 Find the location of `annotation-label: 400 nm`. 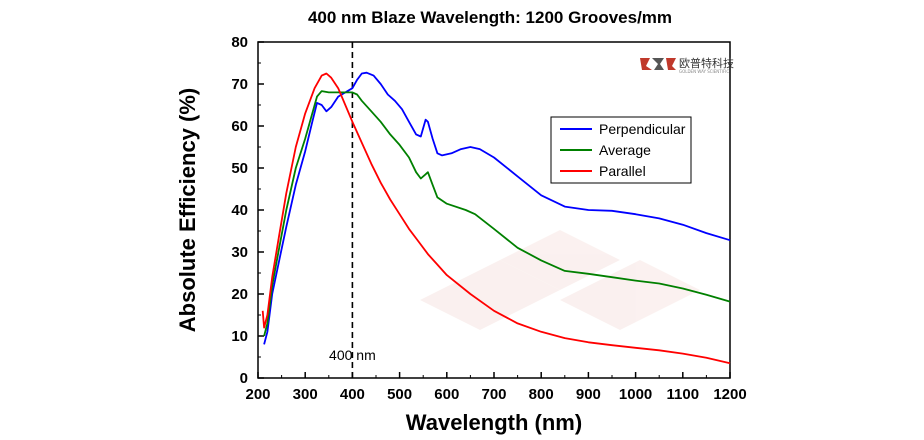

annotation-label: 400 nm is located at coordinates (352, 355).